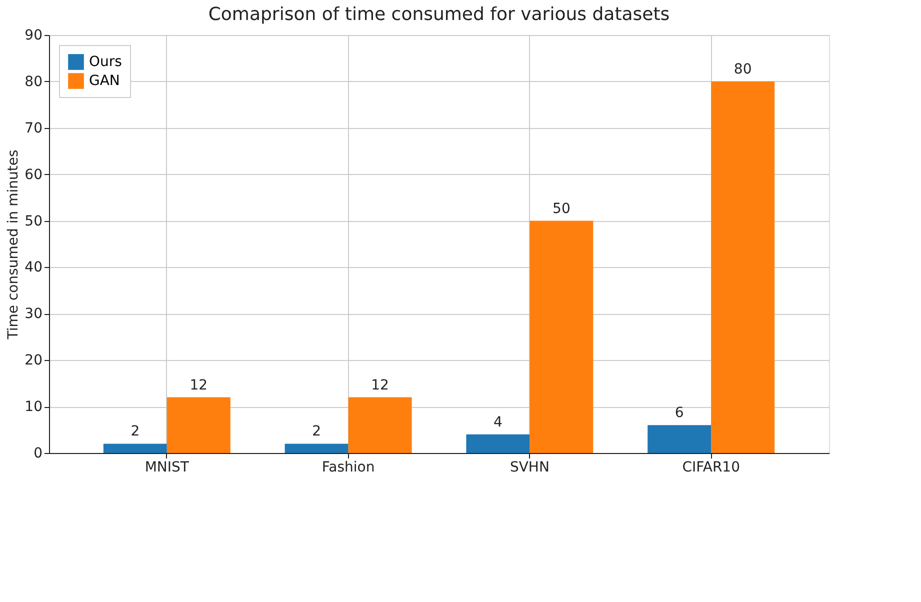 The width and height of the screenshot is (921, 602). What do you see at coordinates (33, 82) in the screenshot?
I see `y-tick-label: 80` at bounding box center [33, 82].